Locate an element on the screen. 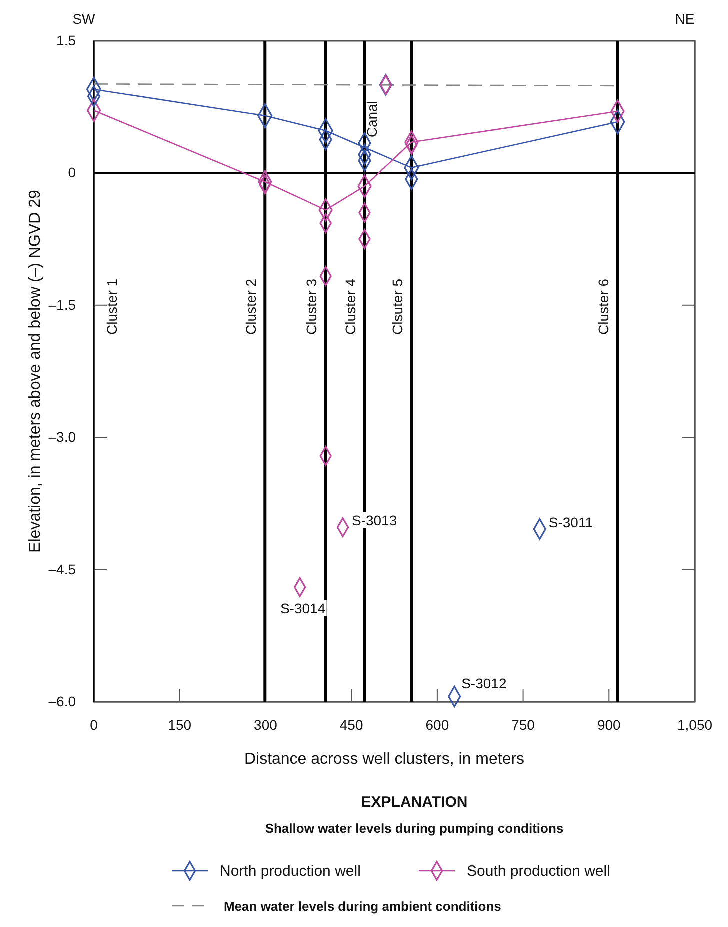  y-tick-label: 0 is located at coordinates (72, 172).